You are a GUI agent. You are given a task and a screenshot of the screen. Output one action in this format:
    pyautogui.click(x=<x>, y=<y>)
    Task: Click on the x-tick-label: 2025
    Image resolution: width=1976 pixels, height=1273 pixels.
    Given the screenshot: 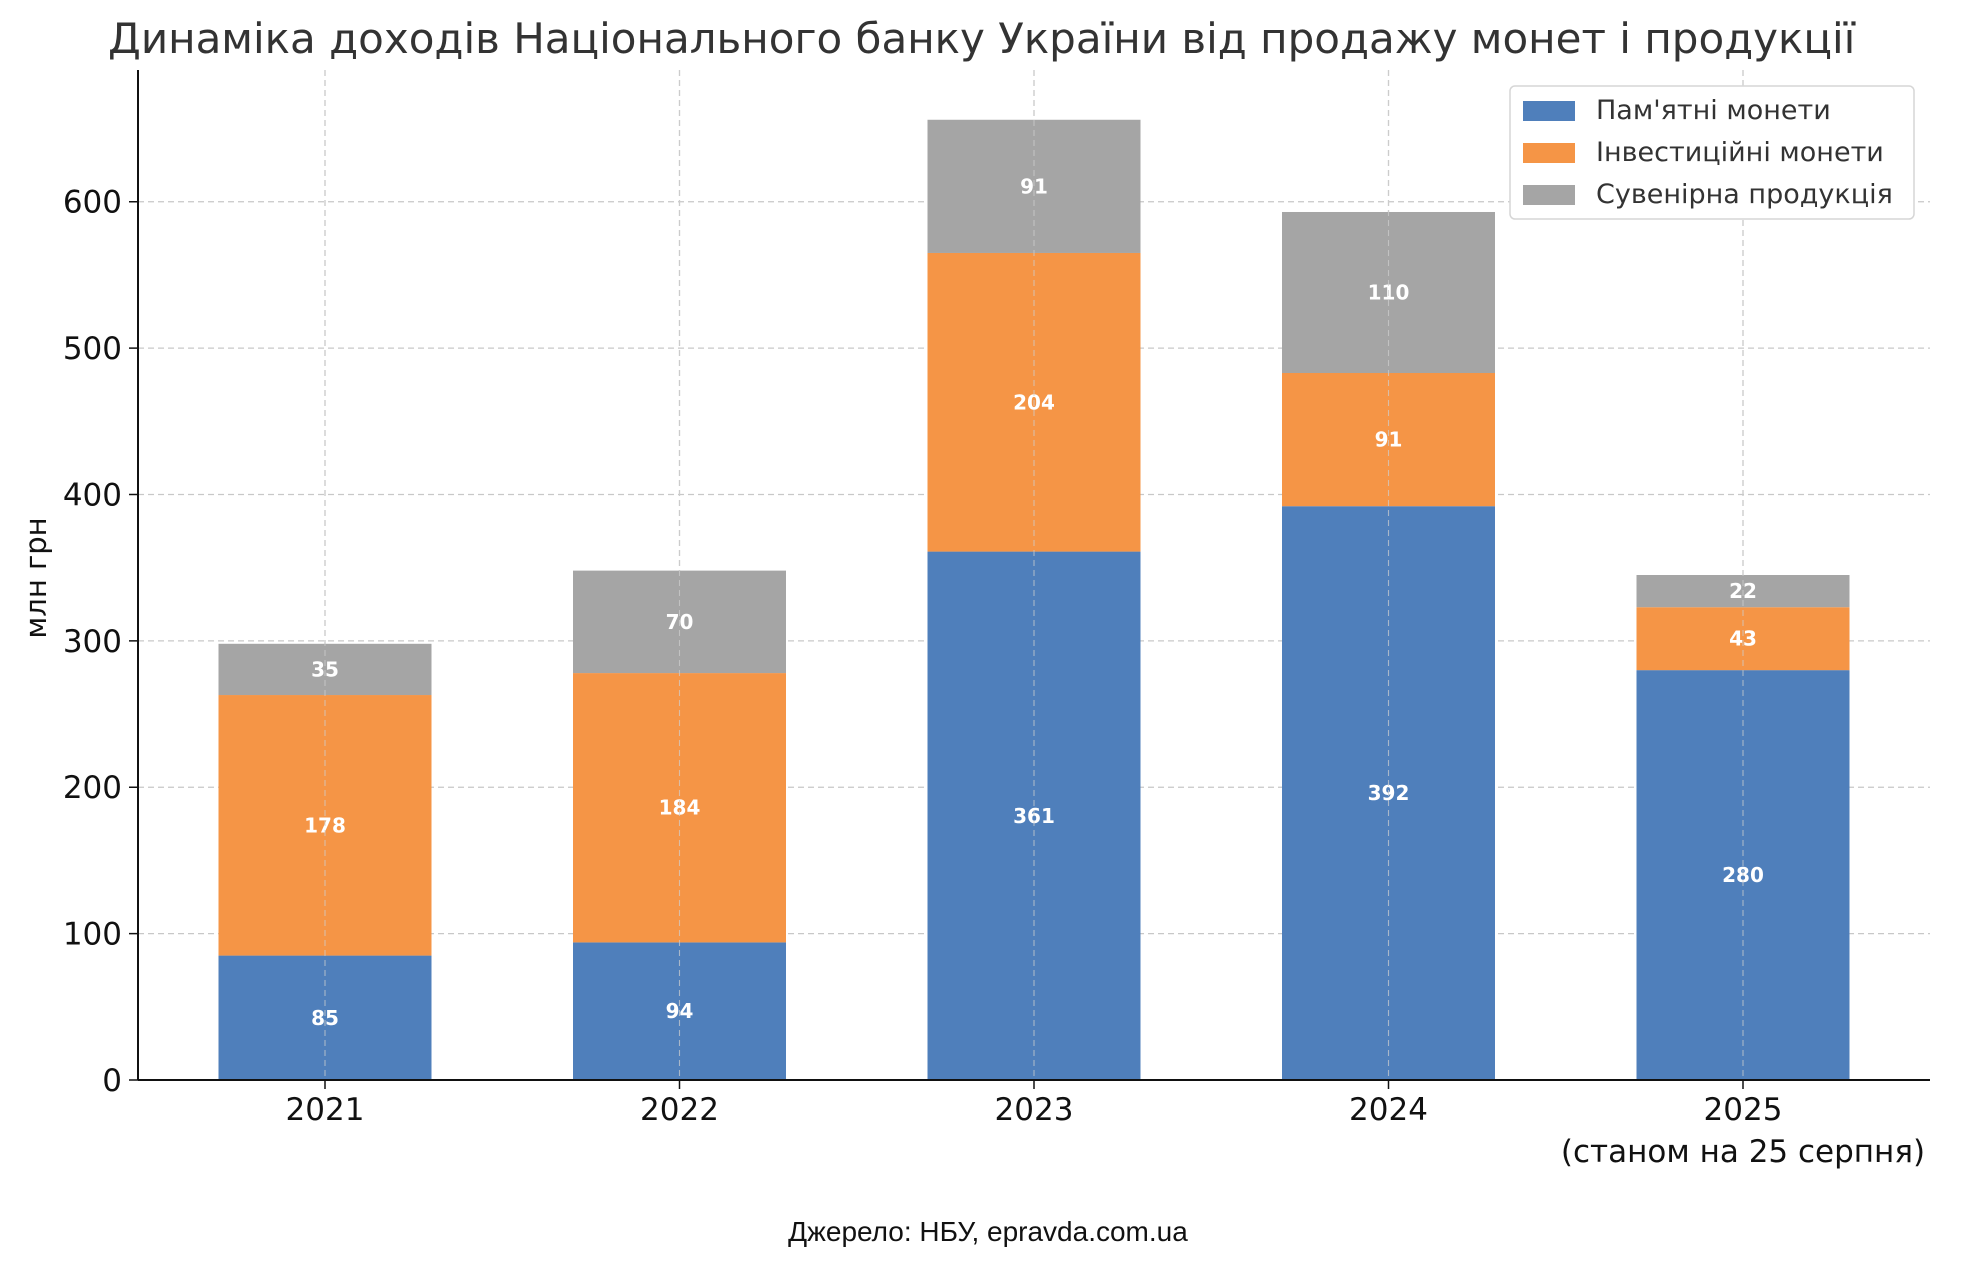 What is the action you would take?
    pyautogui.click(x=1743, y=1110)
    